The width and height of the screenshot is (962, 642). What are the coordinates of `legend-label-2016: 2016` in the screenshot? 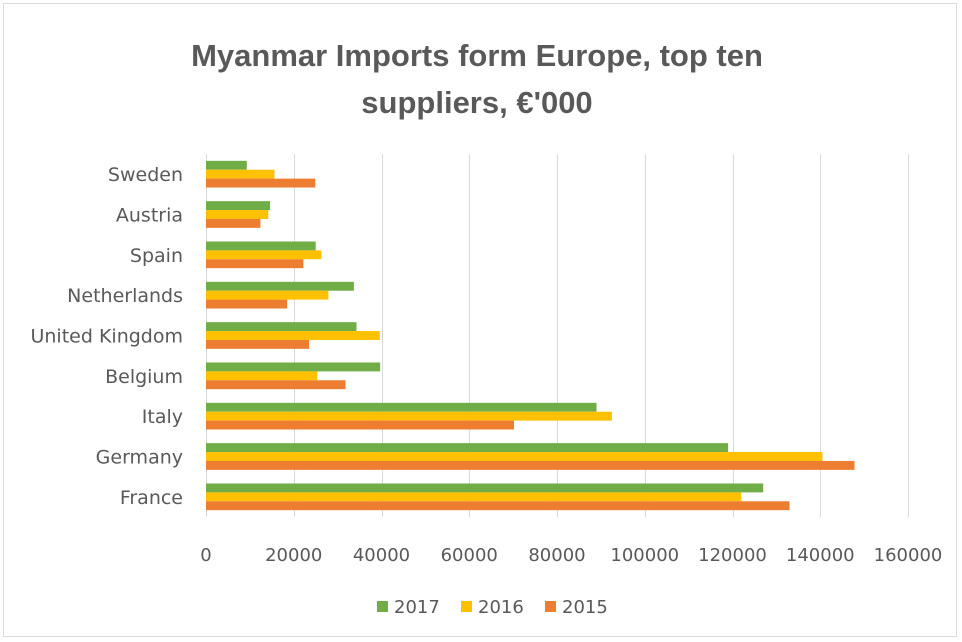 It's located at (501, 607).